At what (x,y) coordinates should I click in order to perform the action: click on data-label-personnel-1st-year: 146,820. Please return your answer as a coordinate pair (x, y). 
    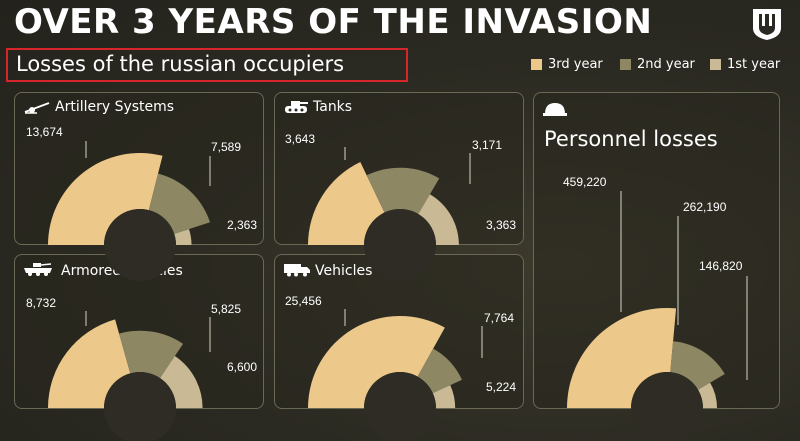
    Looking at the image, I should click on (721, 266).